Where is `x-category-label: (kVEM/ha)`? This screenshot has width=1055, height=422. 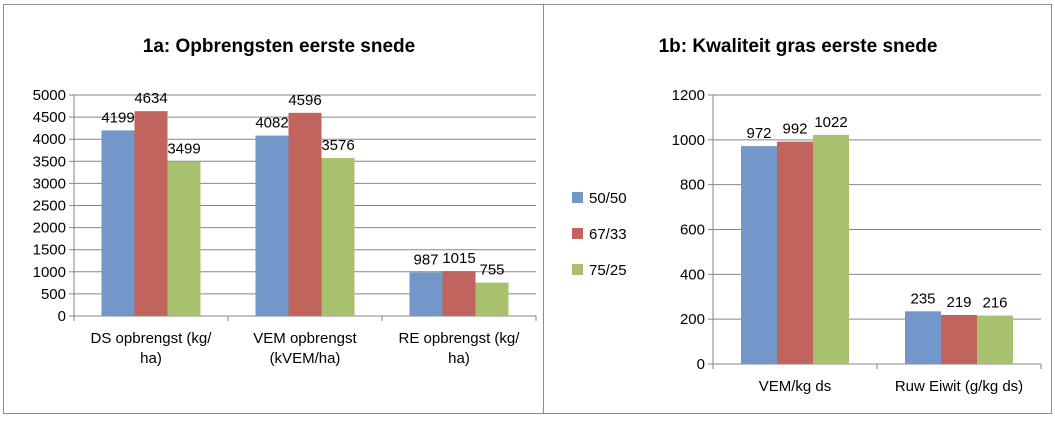
x-category-label: (kVEM/ha) is located at coordinates (305, 358).